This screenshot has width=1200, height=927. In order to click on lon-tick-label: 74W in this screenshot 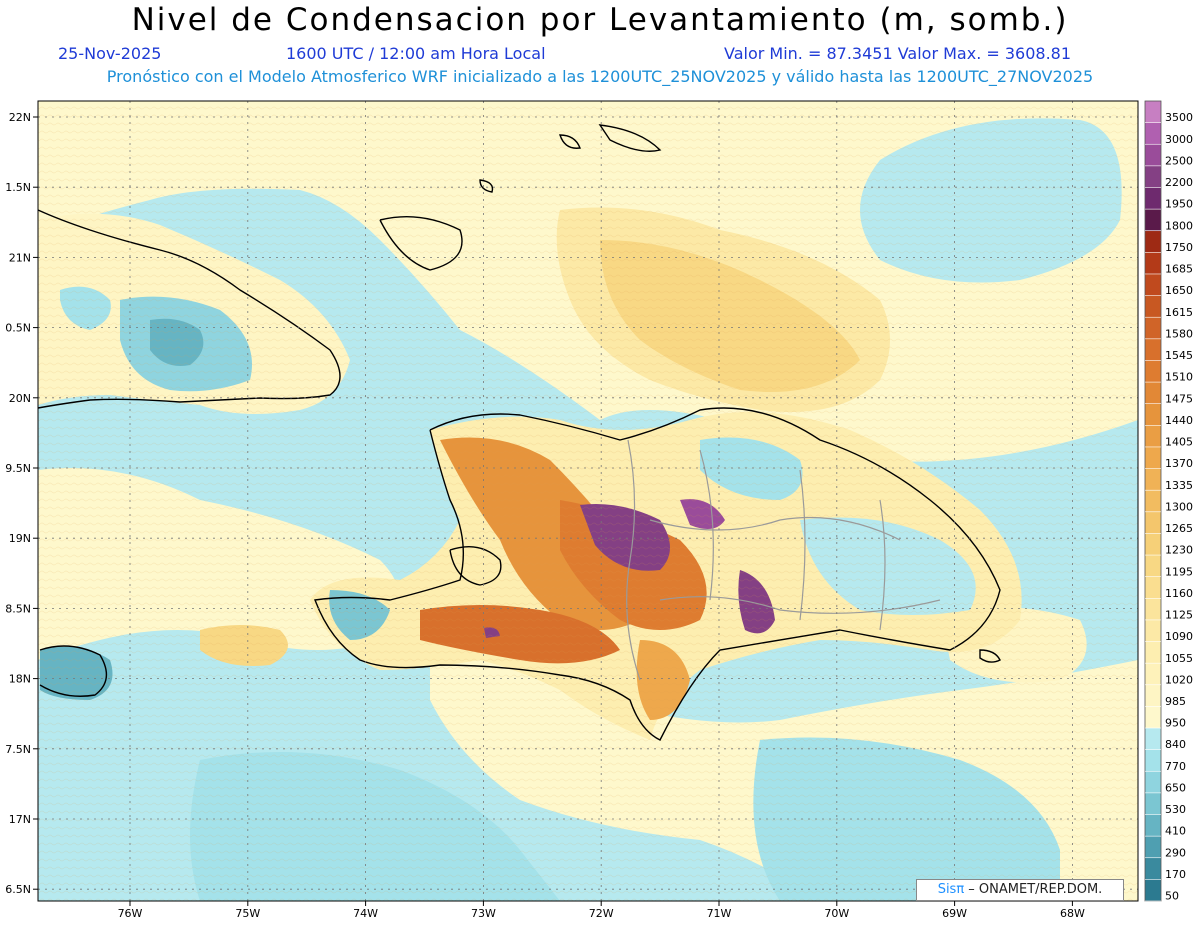, I will do `click(365, 913)`.